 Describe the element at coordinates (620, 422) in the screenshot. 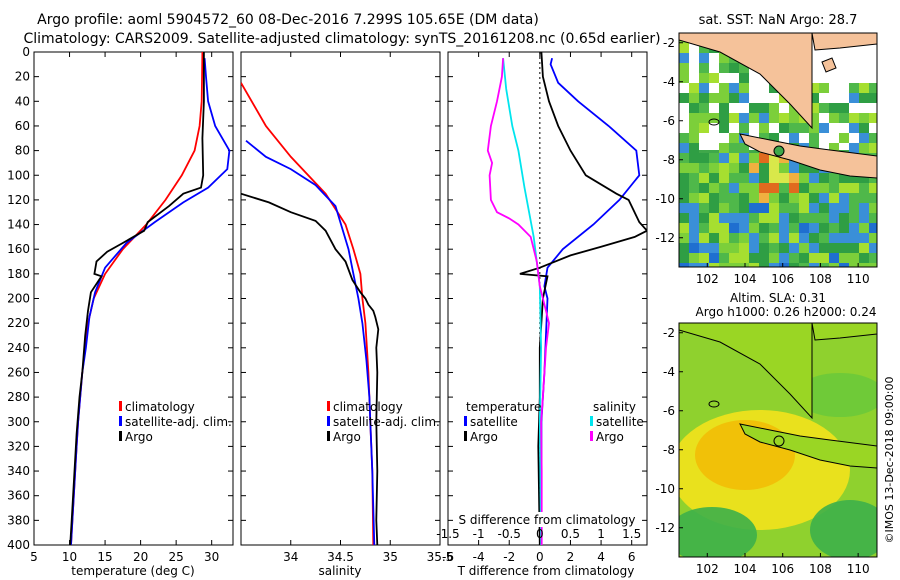

I see `legend-label-s-satellite: satellite` at that location.